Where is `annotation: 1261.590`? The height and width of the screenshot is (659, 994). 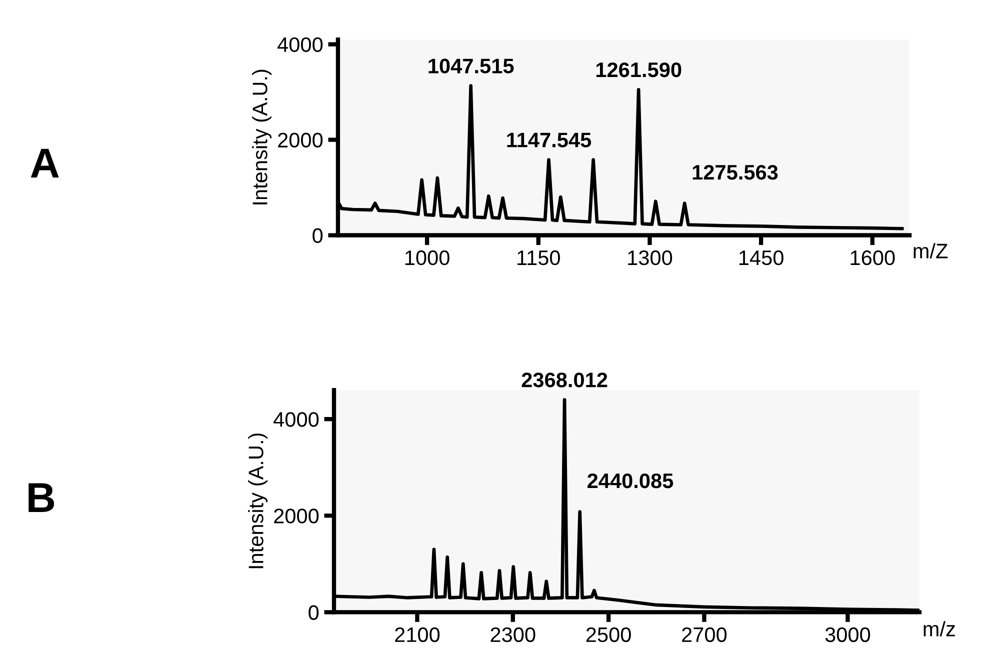 annotation: 1261.590 is located at coordinates (639, 70).